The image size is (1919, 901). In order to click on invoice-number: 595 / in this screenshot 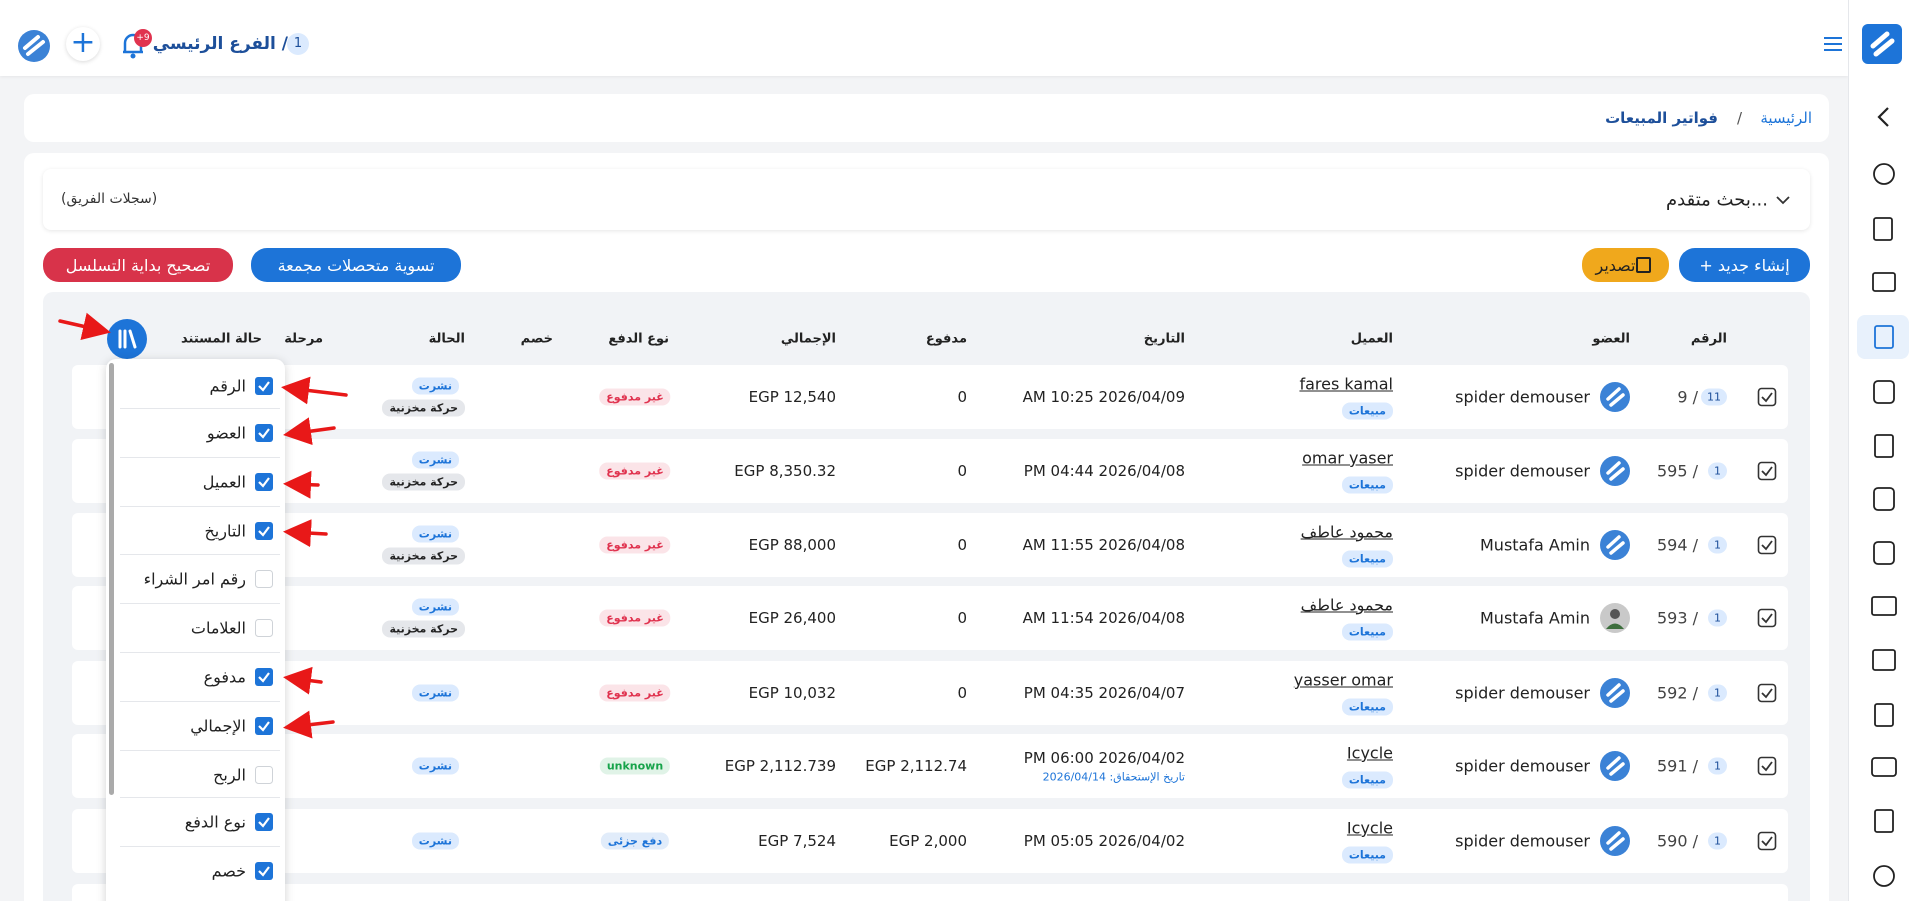, I will do `click(1677, 471)`.